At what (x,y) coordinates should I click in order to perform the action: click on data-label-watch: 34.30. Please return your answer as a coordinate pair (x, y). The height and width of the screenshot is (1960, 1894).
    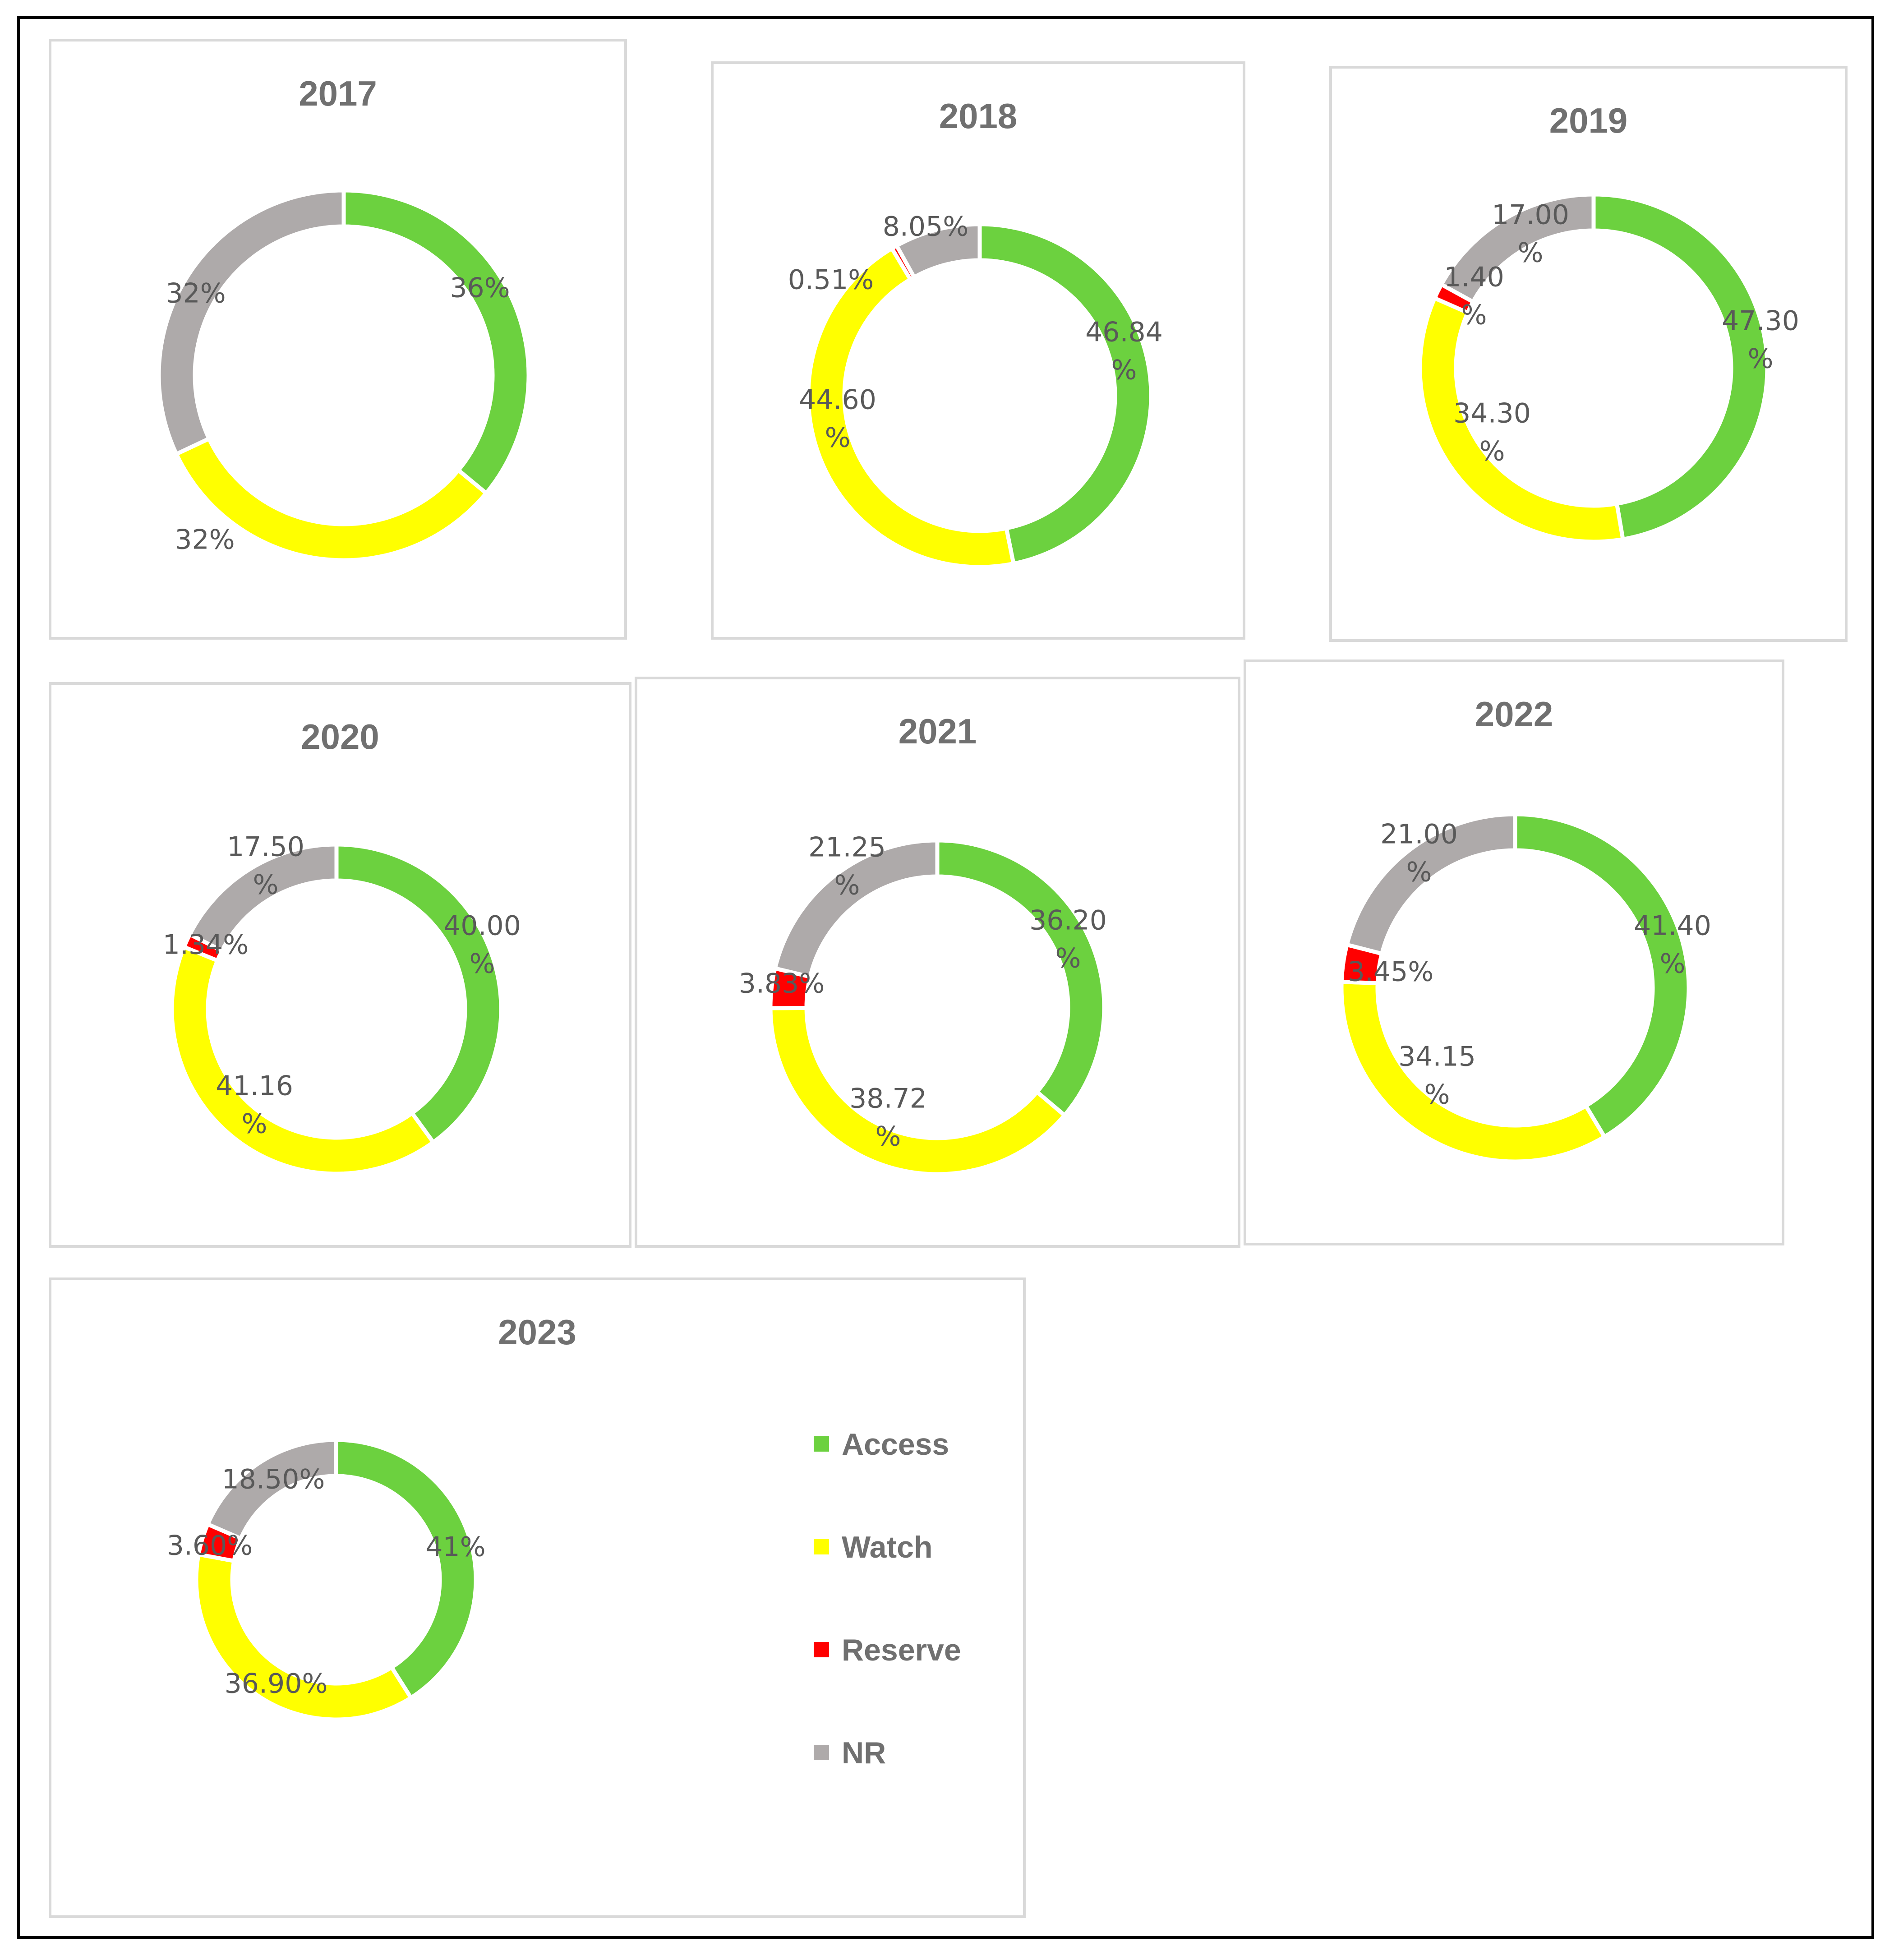
    Looking at the image, I should click on (1492, 413).